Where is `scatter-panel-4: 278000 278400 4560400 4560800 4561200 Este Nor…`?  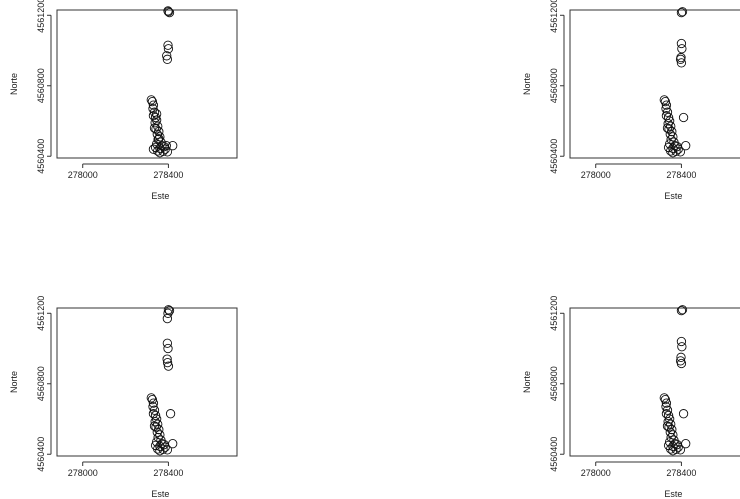 scatter-panel-4: 278000 278400 4560400 4560800 4561200 Este Nor… is located at coordinates (631, 397).